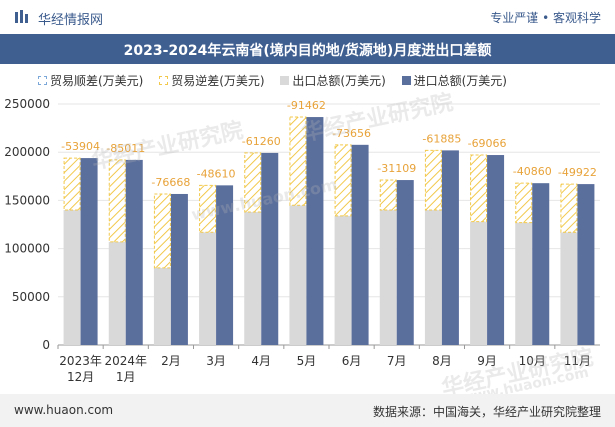 This screenshot has width=615, height=427. What do you see at coordinates (31, 297) in the screenshot?
I see `y-tick-label: 50000` at bounding box center [31, 297].